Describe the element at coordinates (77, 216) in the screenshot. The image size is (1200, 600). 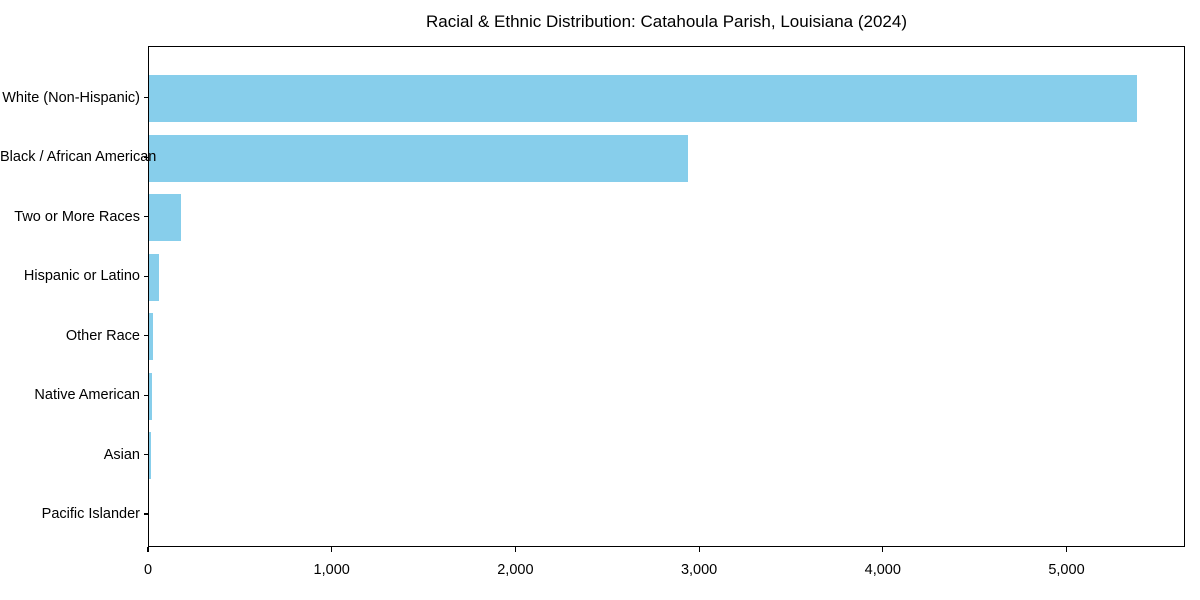
I see `y-axis-category-label: Two or More Races` at that location.